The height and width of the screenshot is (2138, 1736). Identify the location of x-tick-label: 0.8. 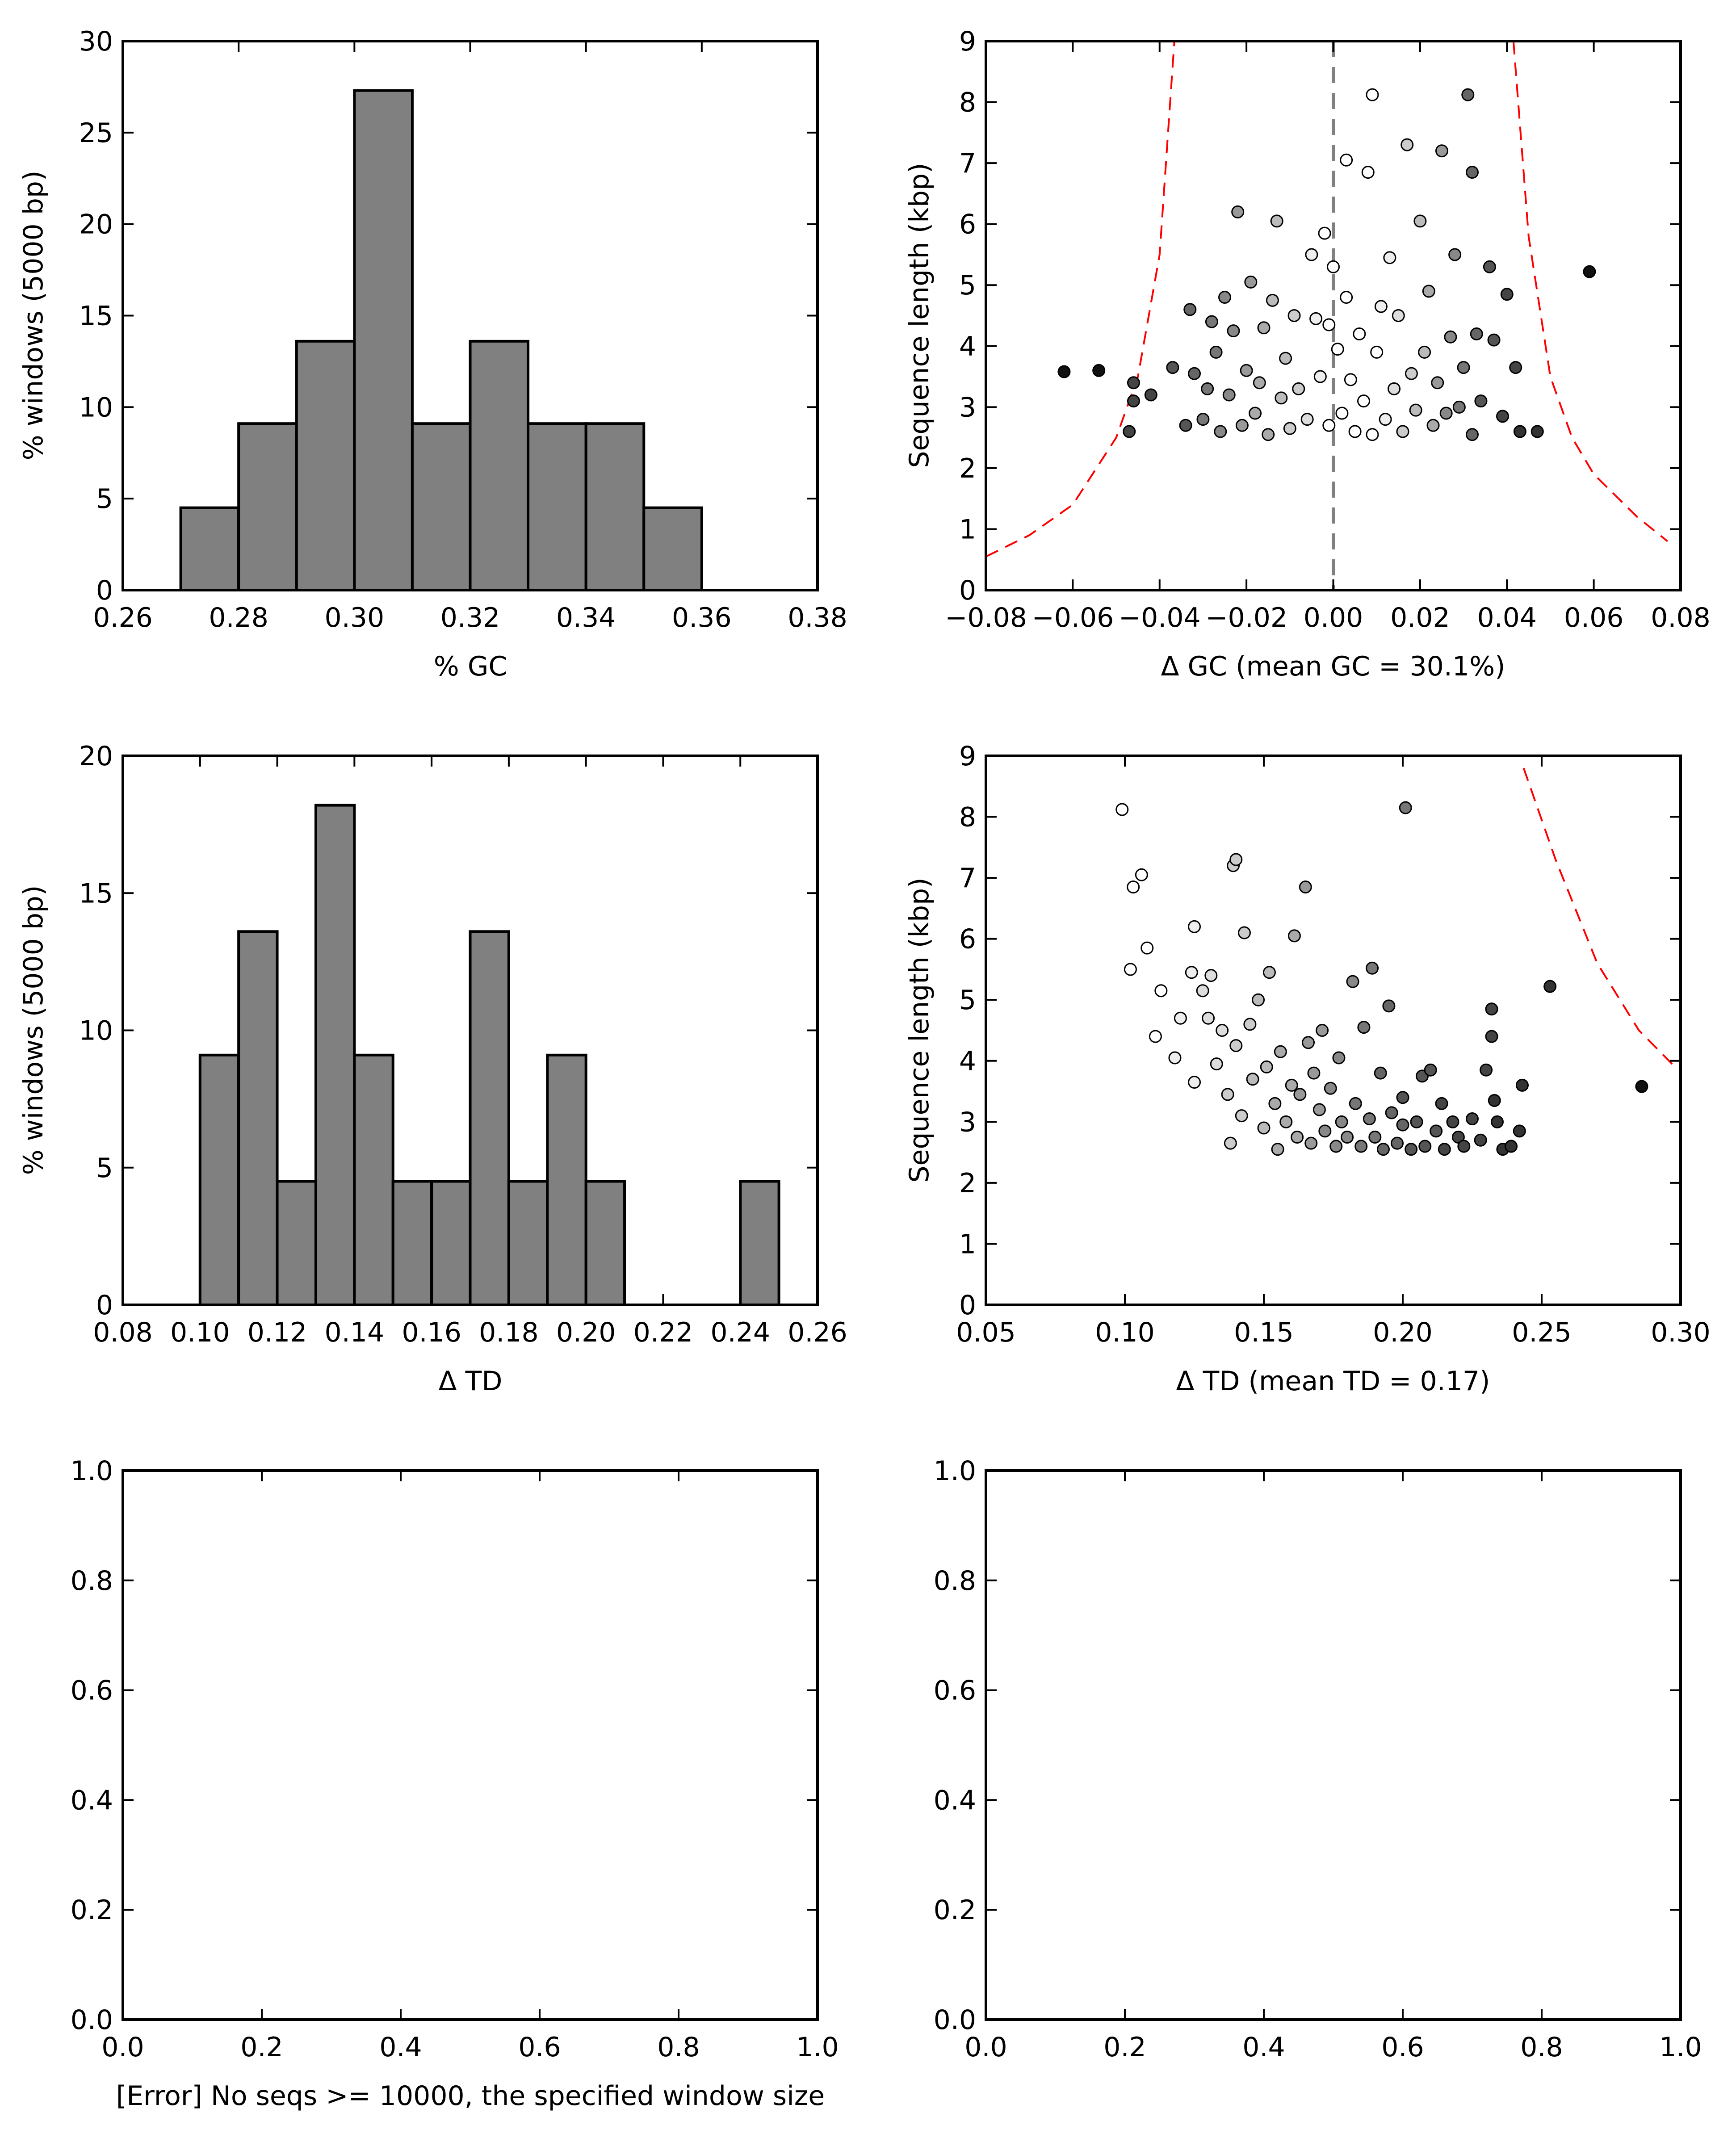
(678, 2048).